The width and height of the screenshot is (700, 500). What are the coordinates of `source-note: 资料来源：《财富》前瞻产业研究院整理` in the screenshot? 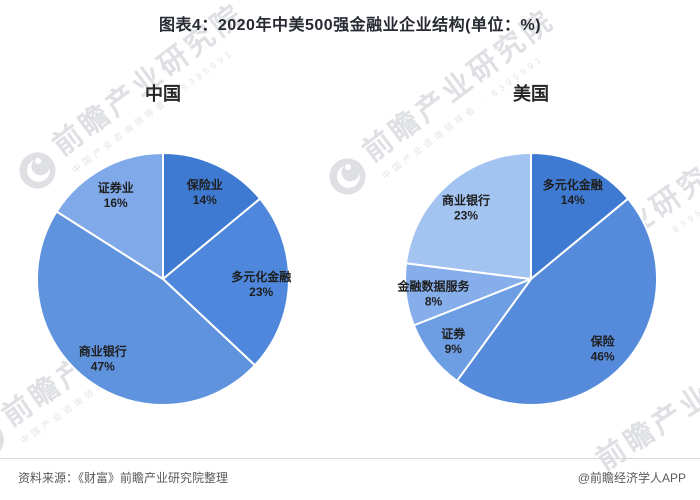 It's located at (123, 478).